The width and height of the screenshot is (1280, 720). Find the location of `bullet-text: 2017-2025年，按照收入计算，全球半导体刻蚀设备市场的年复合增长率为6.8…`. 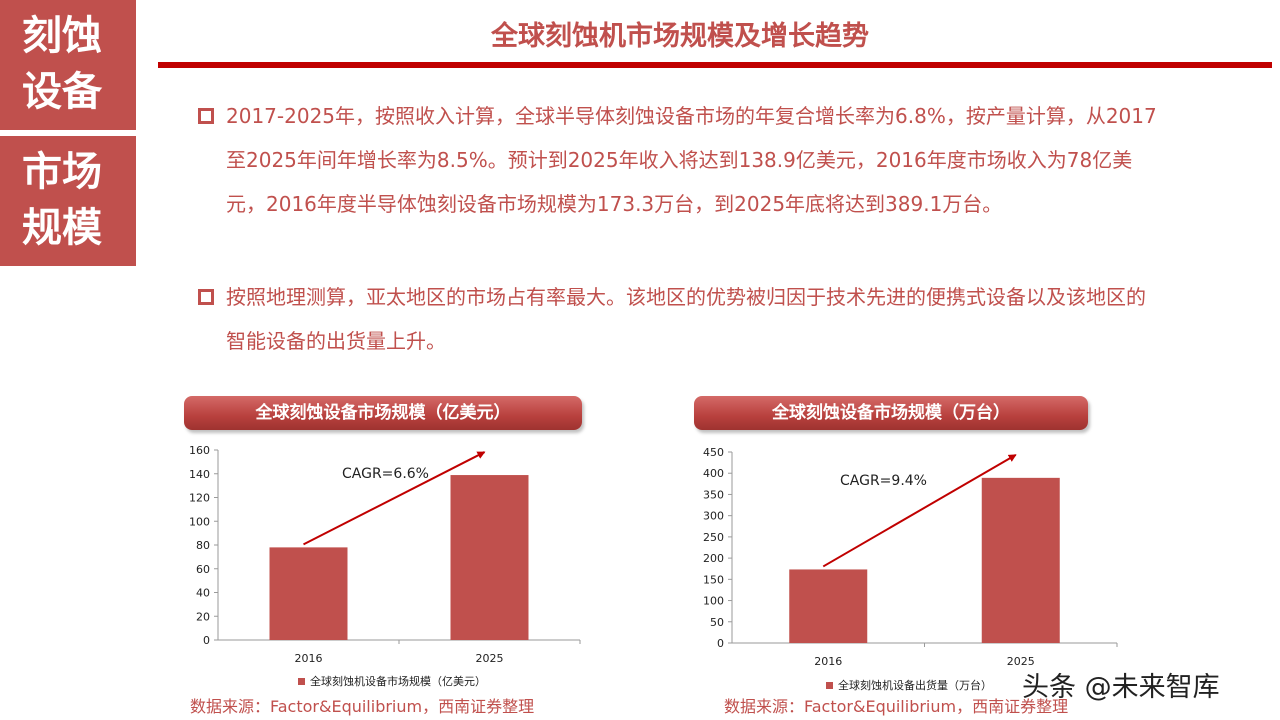

bullet-text: 2017-2025年，按照收入计算，全球半导体刻蚀设备市场的年复合增长率为6.8… is located at coordinates (691, 160).